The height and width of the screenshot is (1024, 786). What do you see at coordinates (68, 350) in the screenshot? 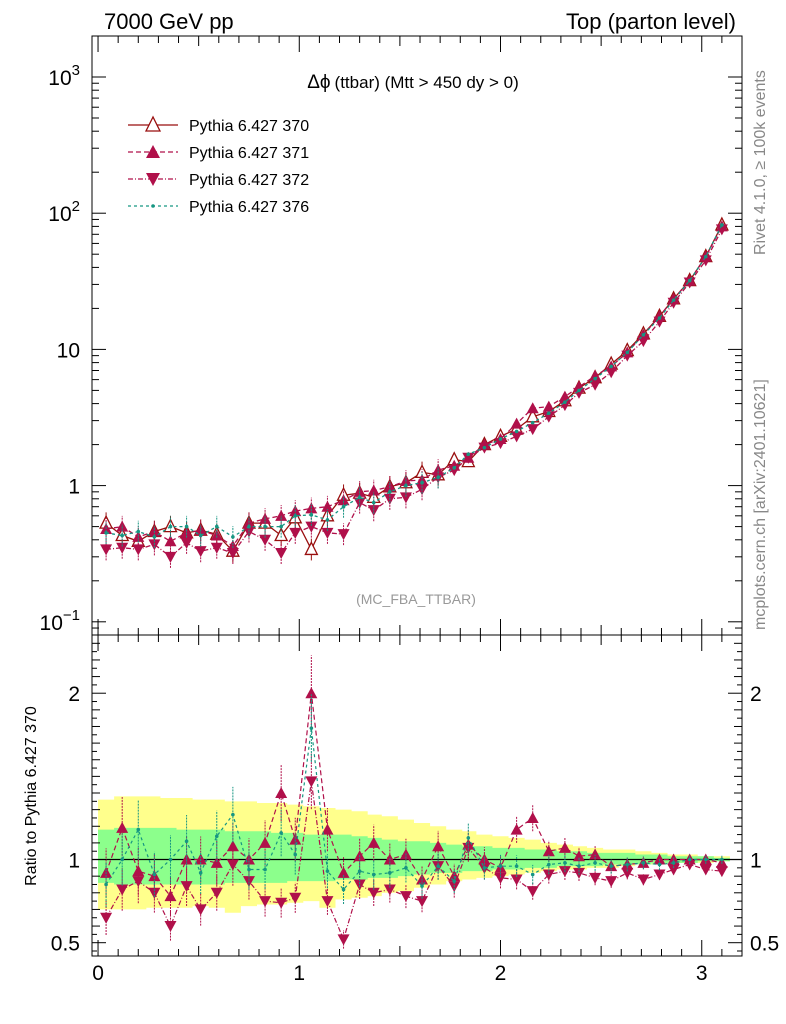
I see `y-tick-label: 10` at bounding box center [68, 350].